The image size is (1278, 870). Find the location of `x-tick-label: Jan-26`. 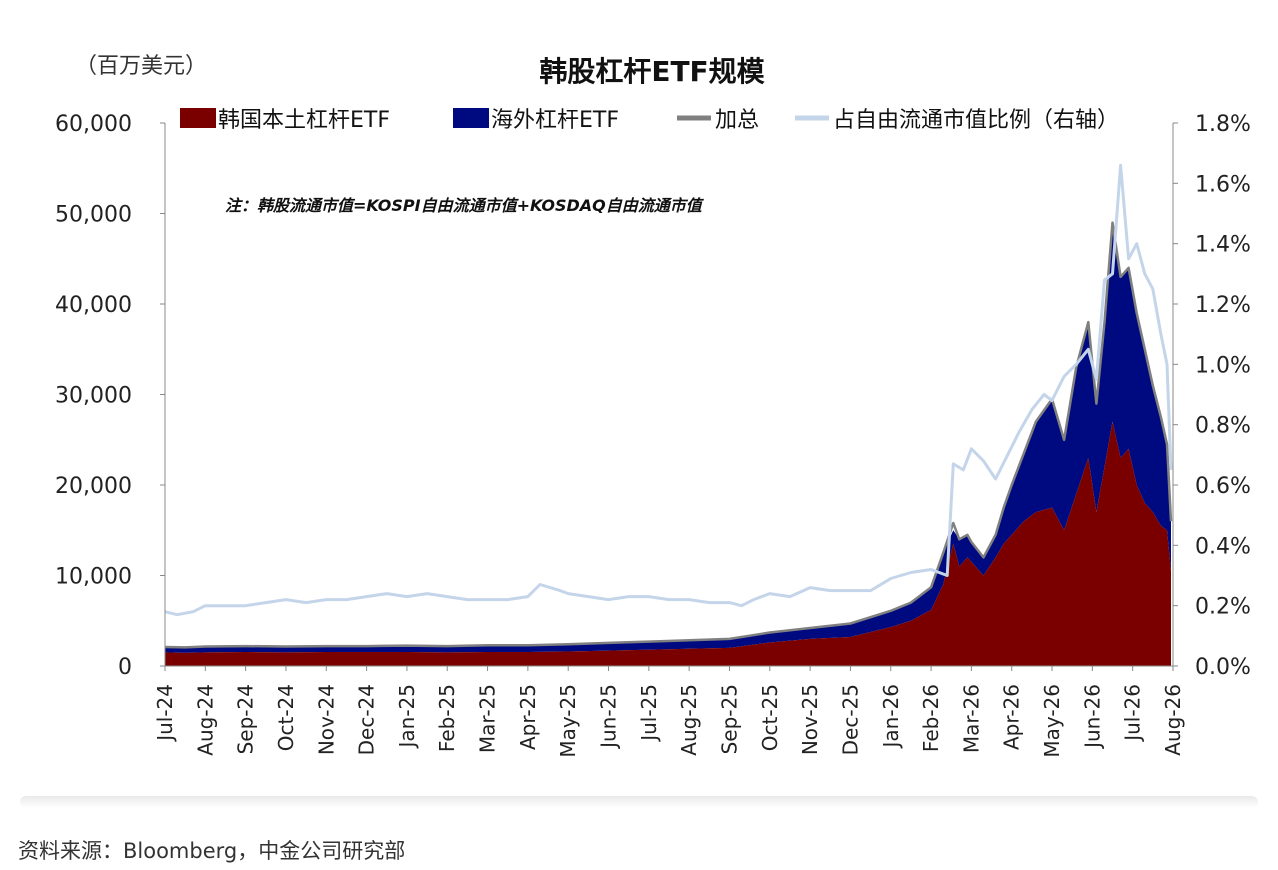

x-tick-label: Jan-26 is located at coordinates (891, 717).